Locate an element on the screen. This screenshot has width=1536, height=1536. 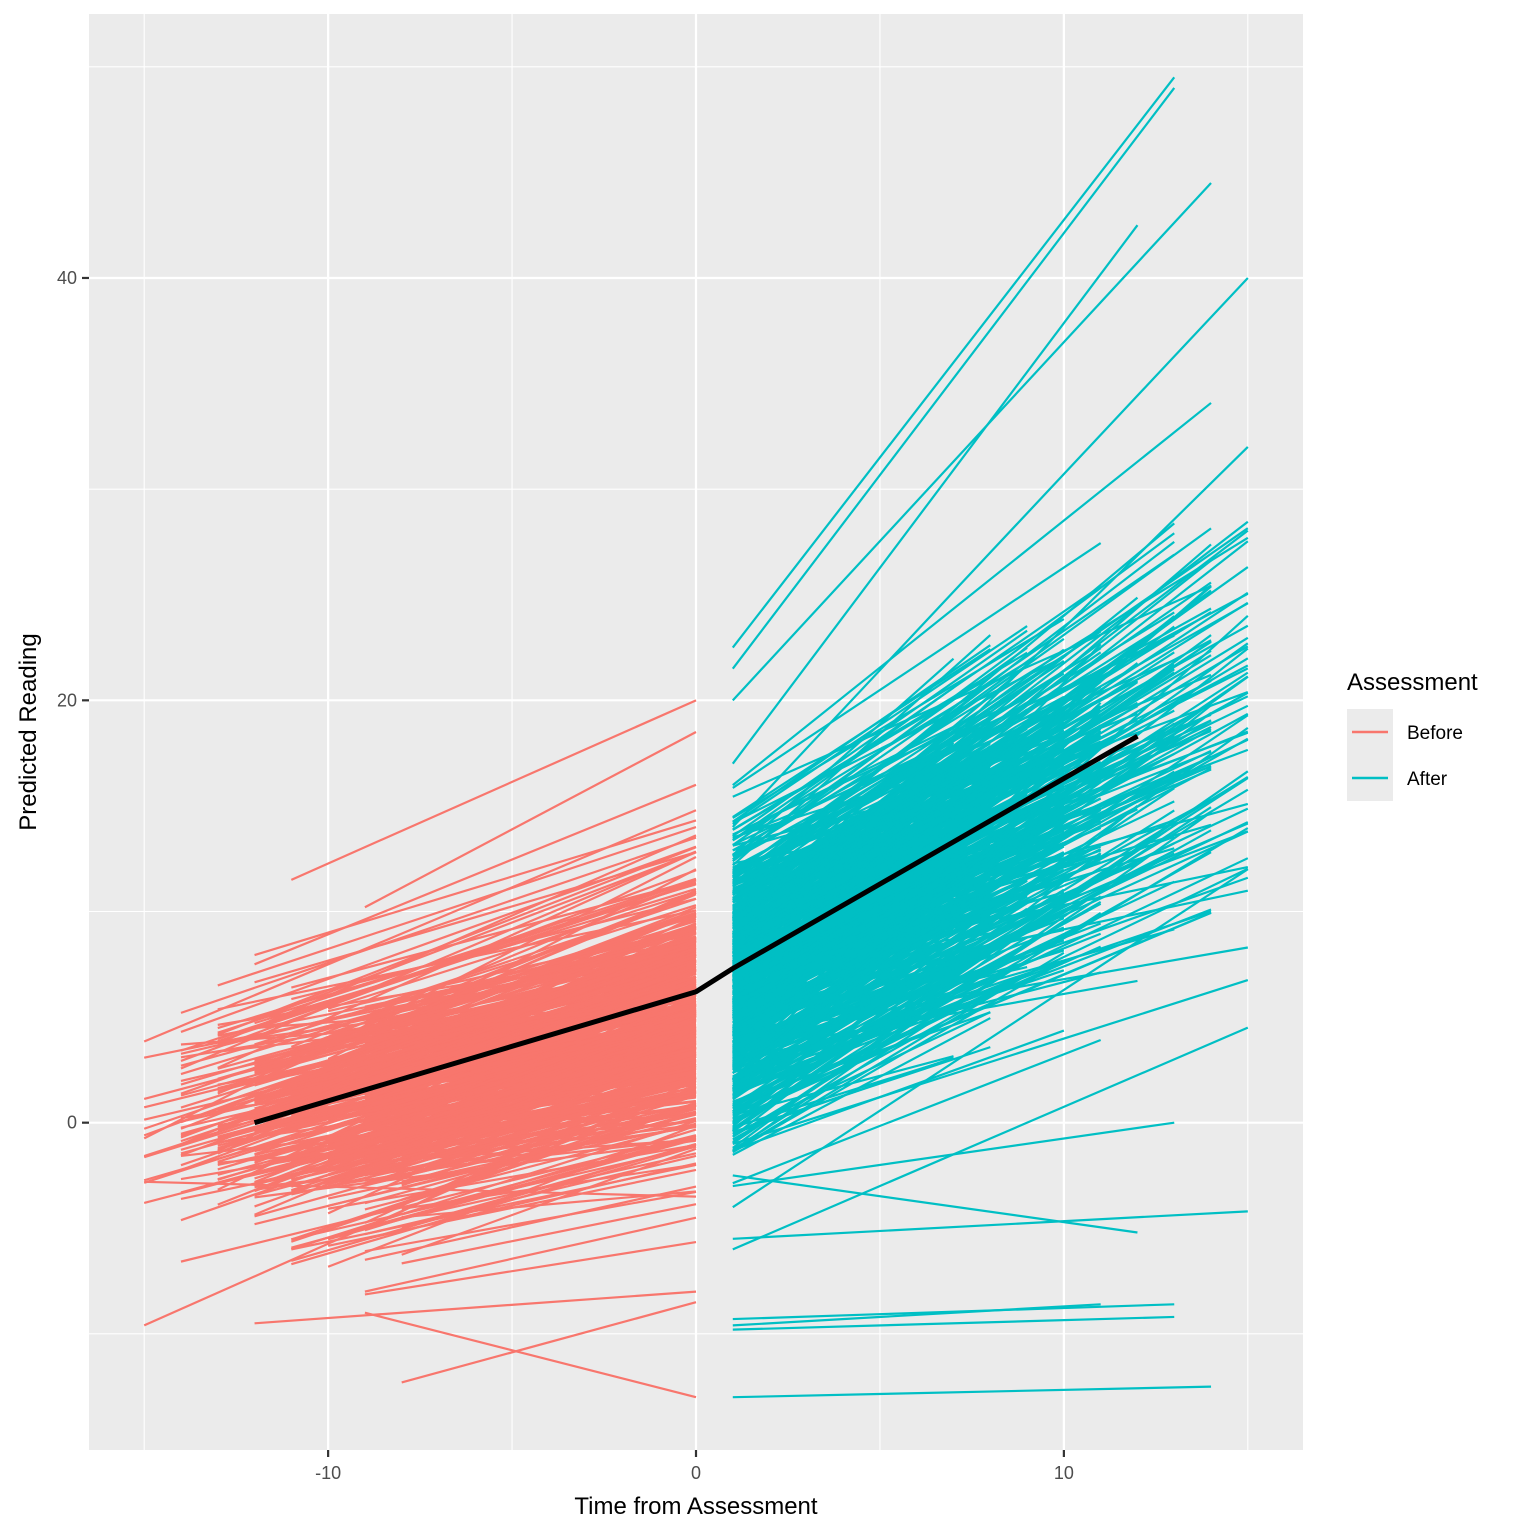
y-axis-title: Predicted Reading is located at coordinates (28, 731).